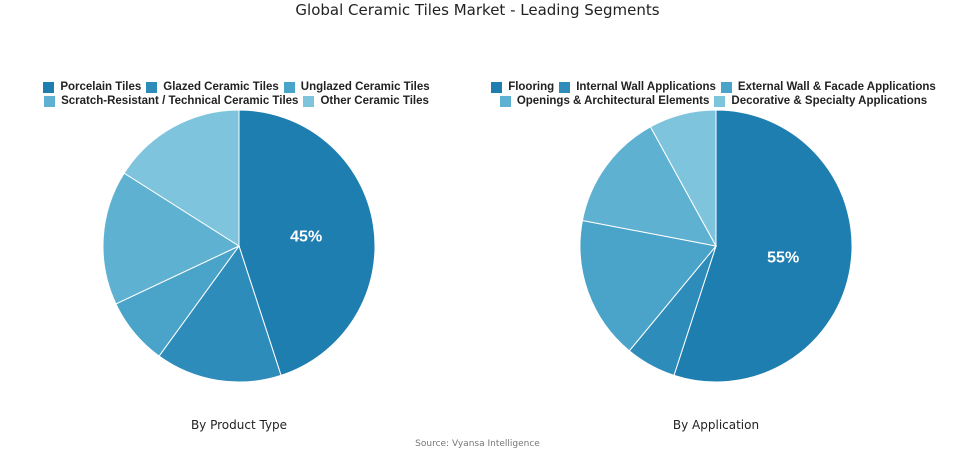  Describe the element at coordinates (101, 87) in the screenshot. I see `legend-label: Porcelain Tiles` at that location.